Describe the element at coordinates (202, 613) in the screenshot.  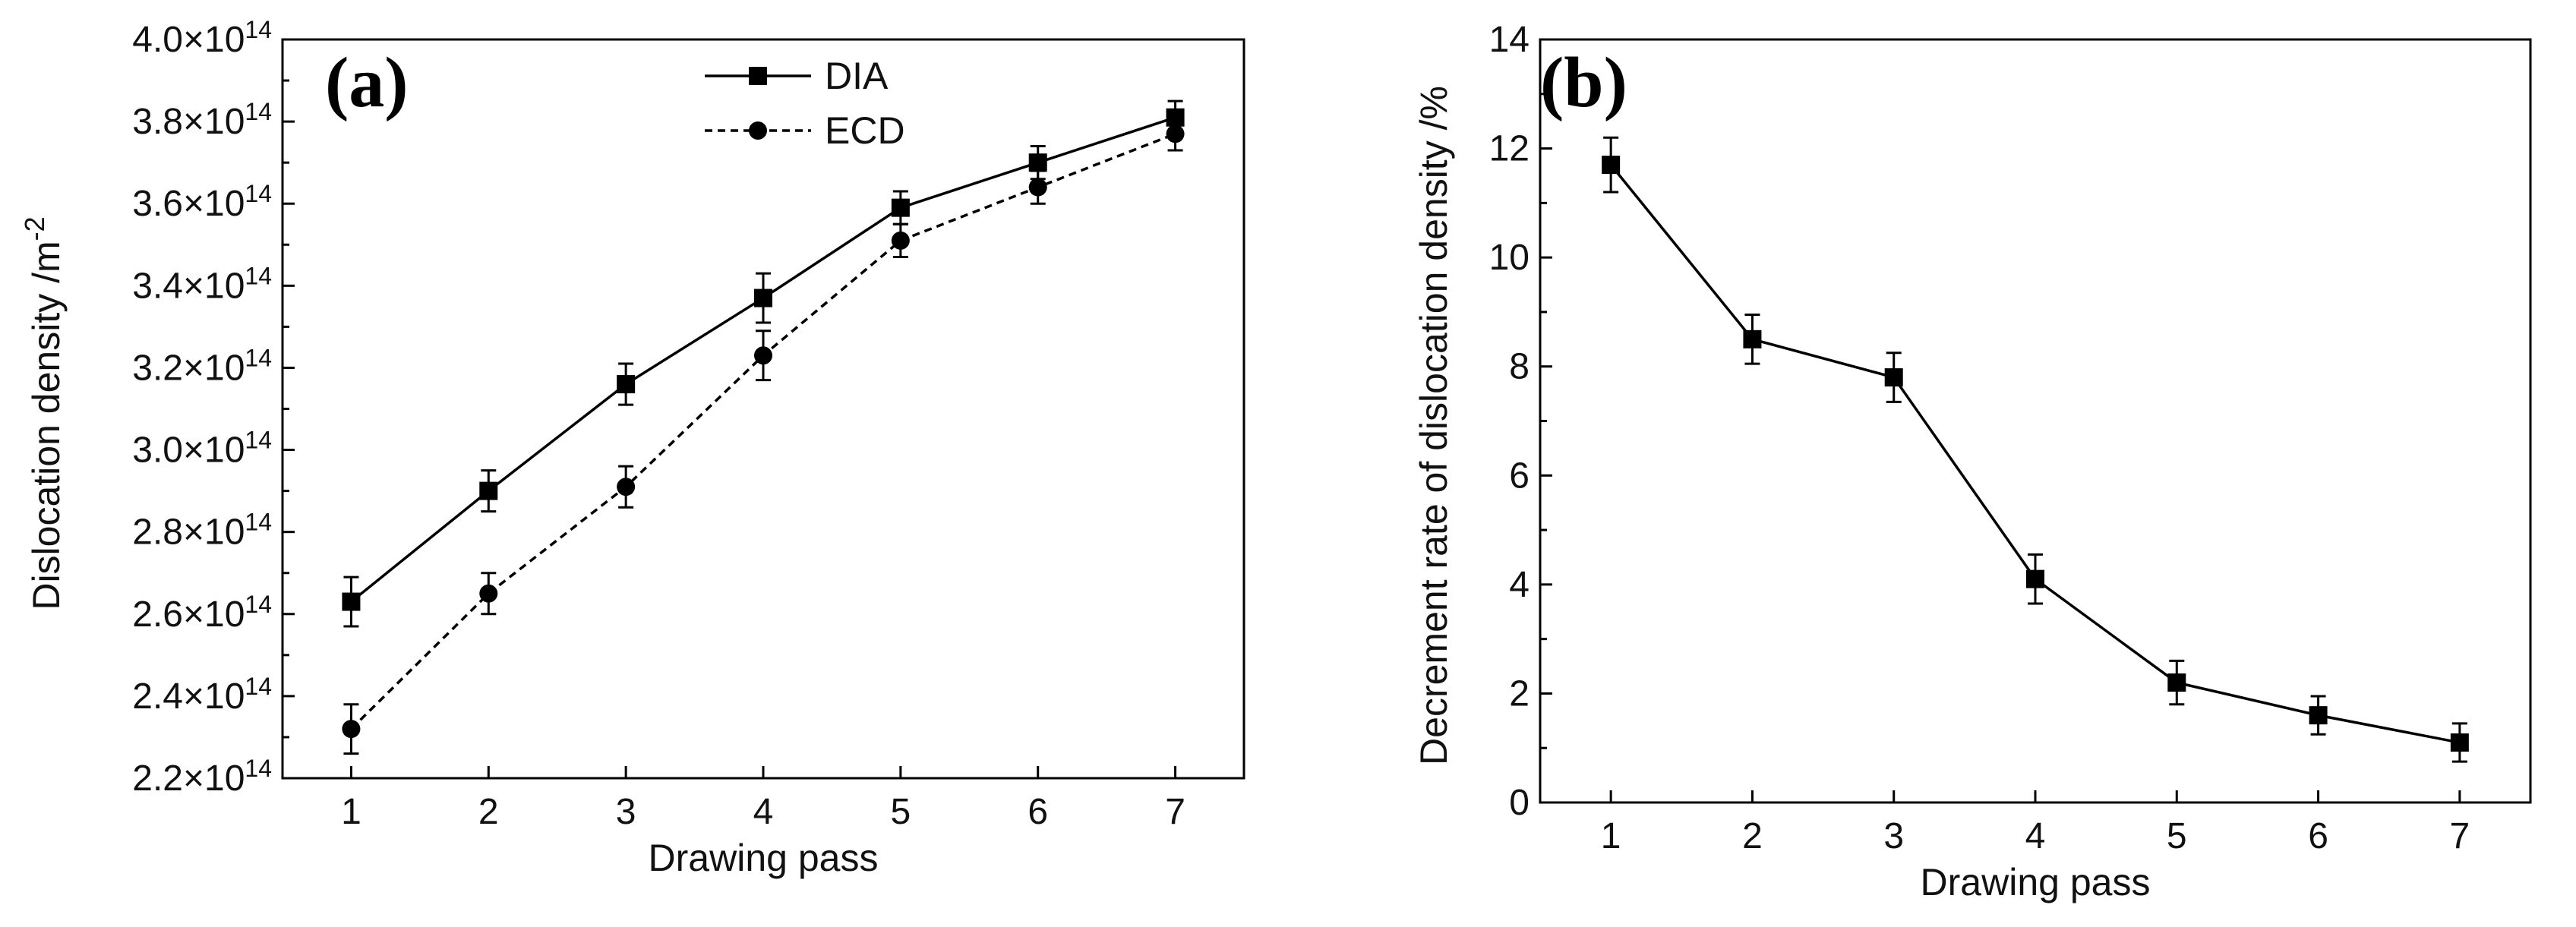
I see `y-tick-label: 2.6×10¹⁴` at that location.